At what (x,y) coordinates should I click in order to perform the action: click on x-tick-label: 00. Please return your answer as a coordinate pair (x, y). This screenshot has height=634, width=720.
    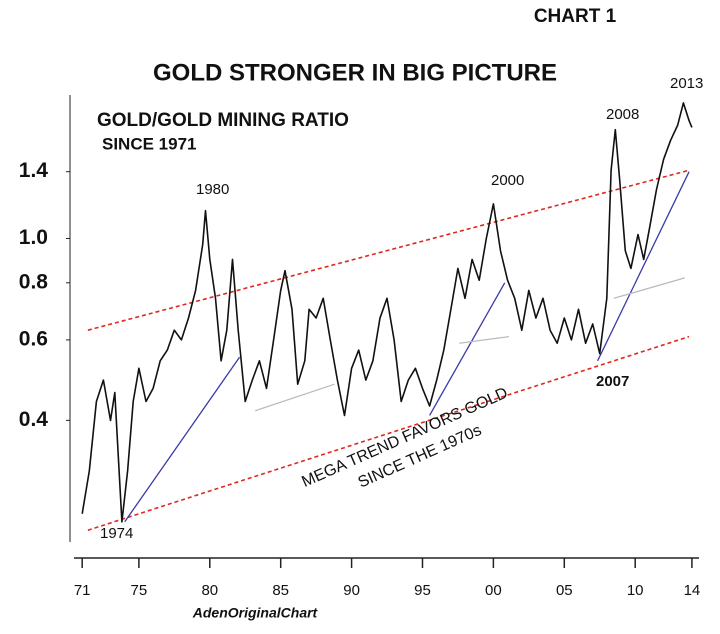
    Looking at the image, I should click on (493, 590).